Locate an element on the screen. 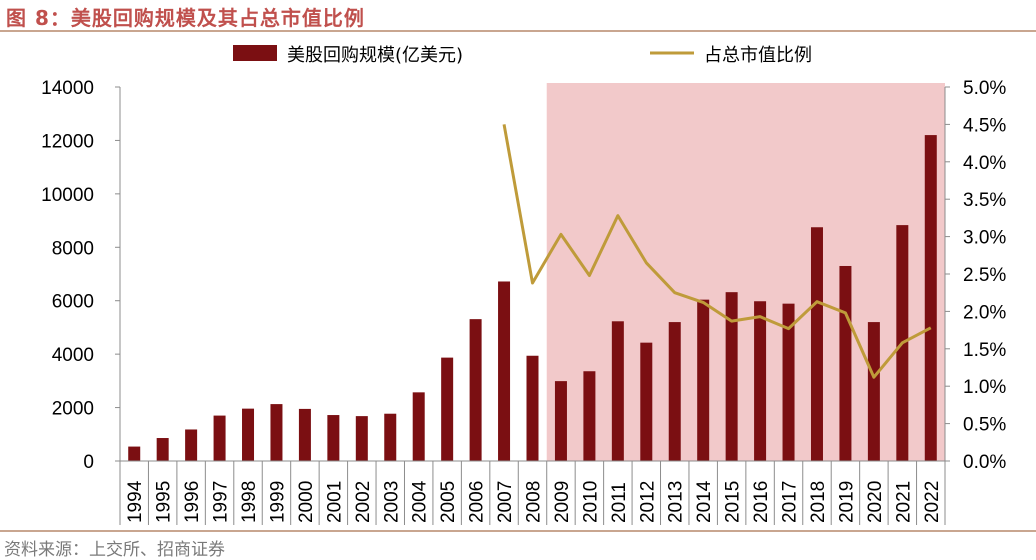  y-right-tick-label: 1.0% is located at coordinates (984, 387).